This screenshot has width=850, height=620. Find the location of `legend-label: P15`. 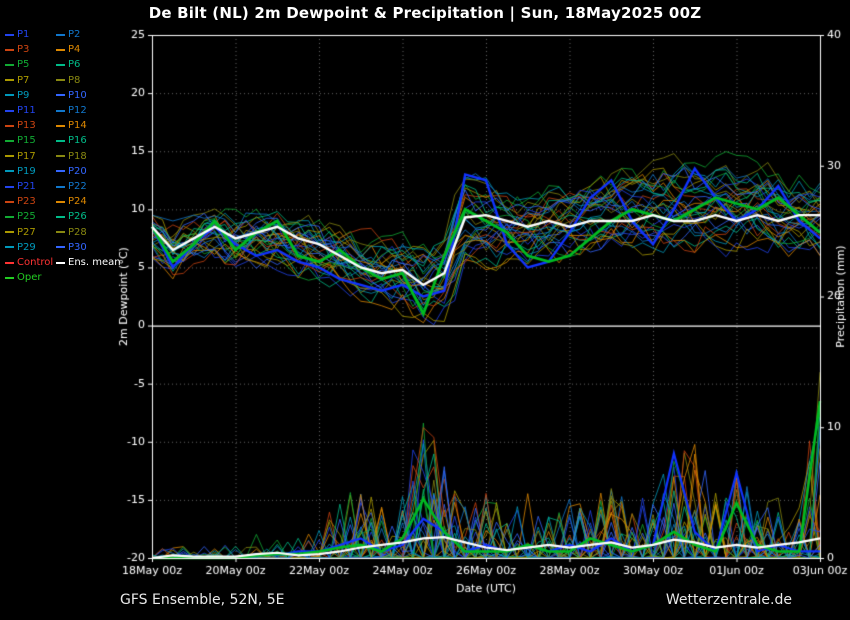

legend-label: P15 is located at coordinates (26, 141).